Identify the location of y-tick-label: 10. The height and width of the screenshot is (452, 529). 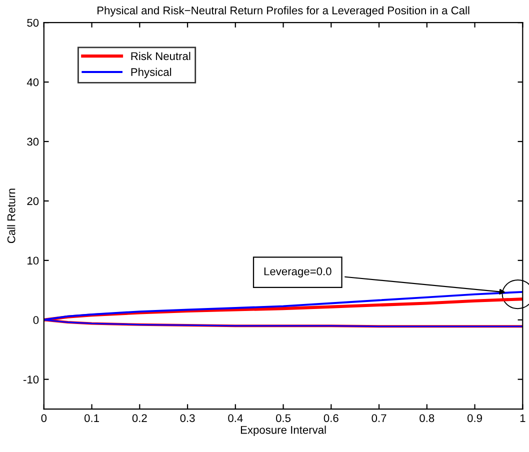
(33, 260).